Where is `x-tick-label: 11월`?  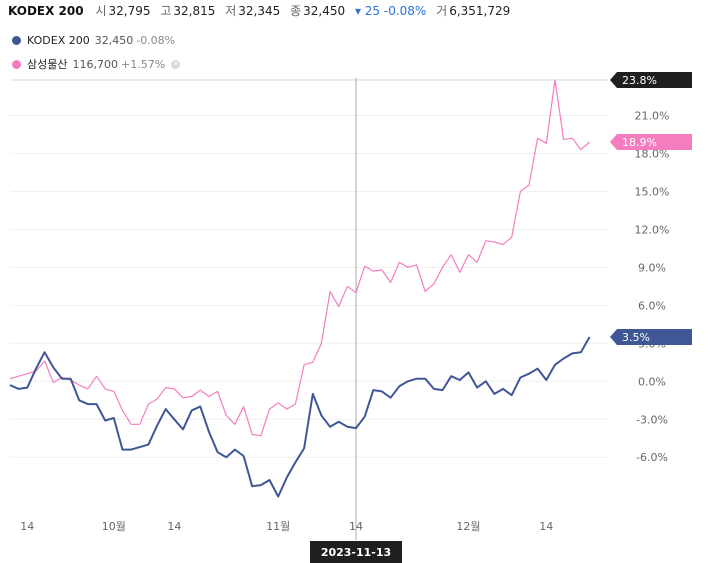
x-tick-label: 11월 is located at coordinates (278, 526).